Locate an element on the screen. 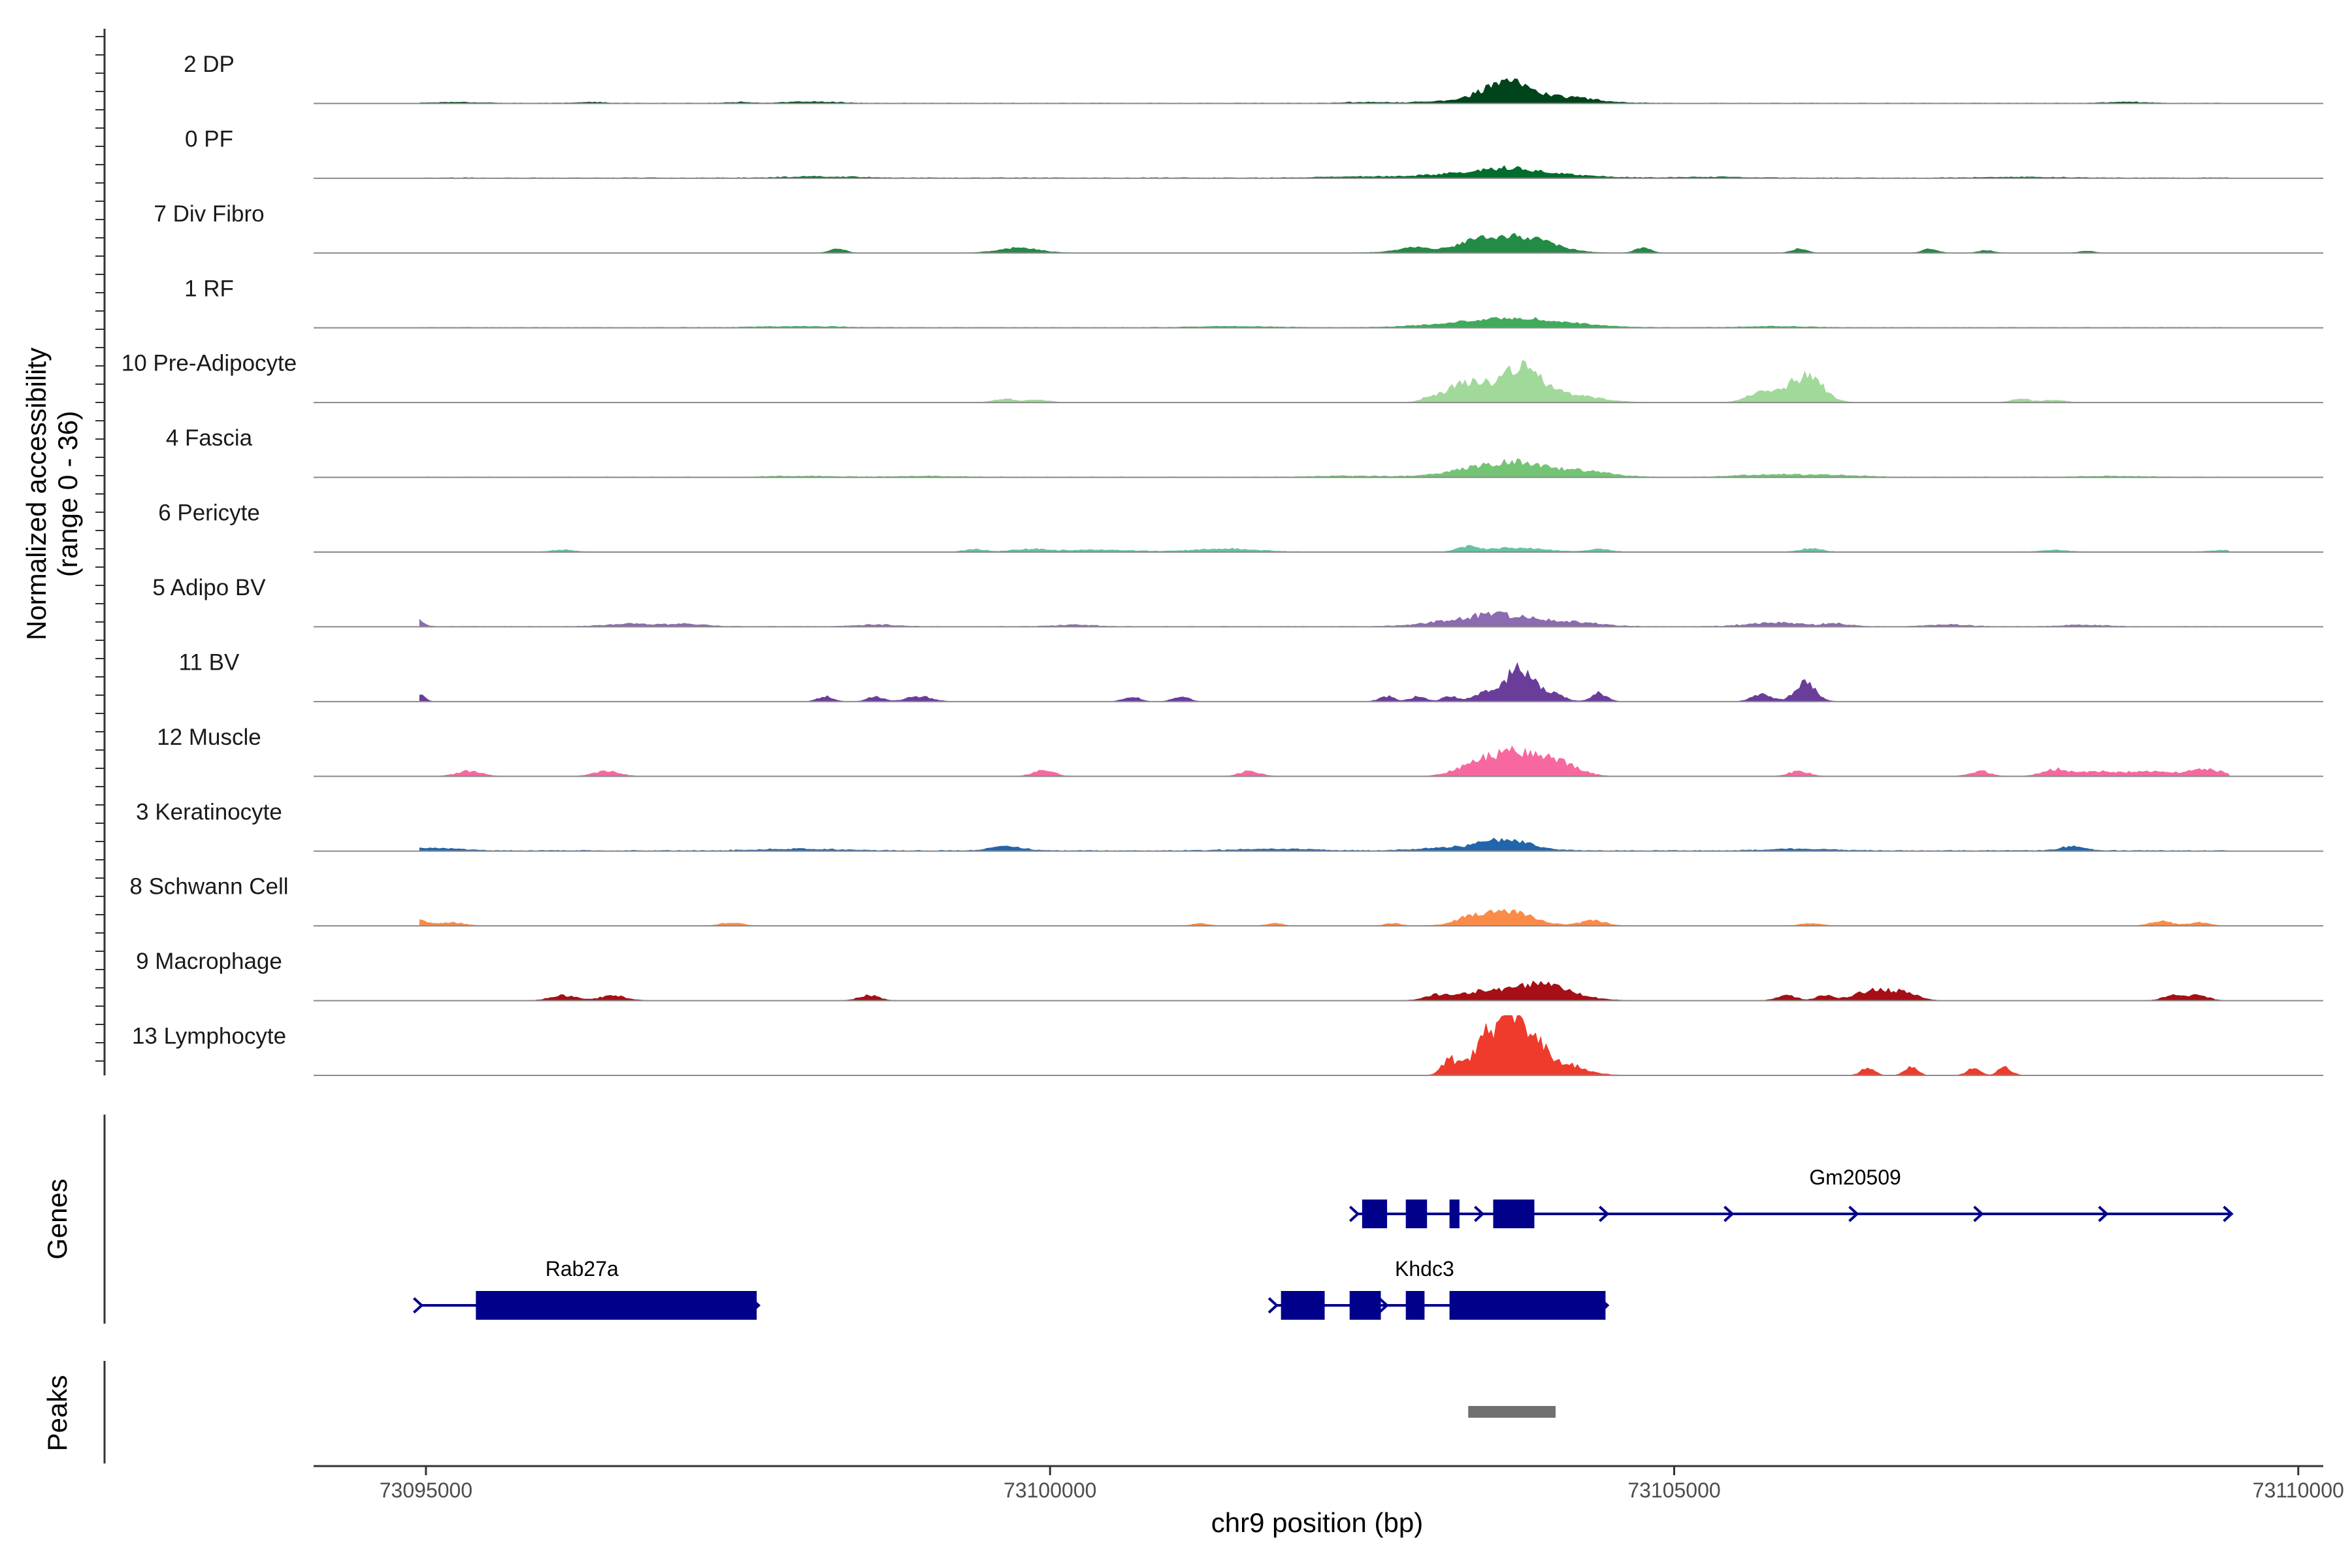  gene-gm20509: Gm20509 is located at coordinates (1791, 1197).